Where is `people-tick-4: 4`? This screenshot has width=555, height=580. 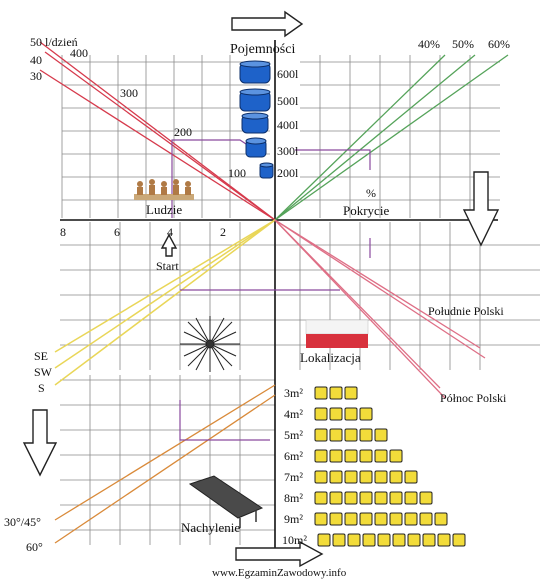 people-tick-4: 4 is located at coordinates (170, 232).